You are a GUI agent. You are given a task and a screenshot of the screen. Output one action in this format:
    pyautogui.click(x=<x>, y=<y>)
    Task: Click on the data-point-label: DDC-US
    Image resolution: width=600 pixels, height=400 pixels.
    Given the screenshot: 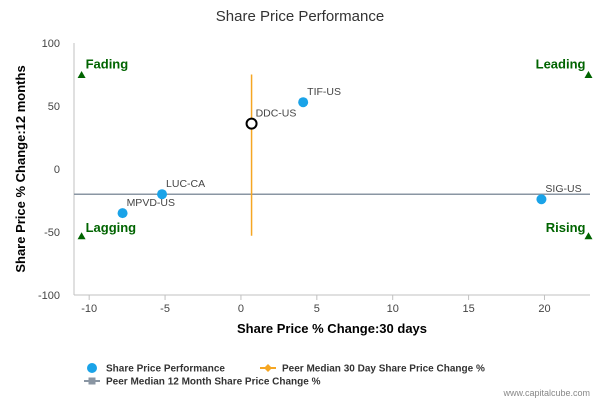 What is the action you would take?
    pyautogui.click(x=276, y=114)
    